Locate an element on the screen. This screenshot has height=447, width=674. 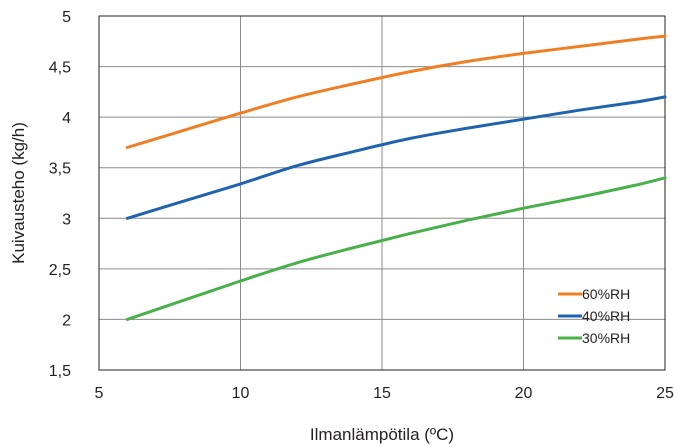
x-tick-label: 15 is located at coordinates (382, 393).